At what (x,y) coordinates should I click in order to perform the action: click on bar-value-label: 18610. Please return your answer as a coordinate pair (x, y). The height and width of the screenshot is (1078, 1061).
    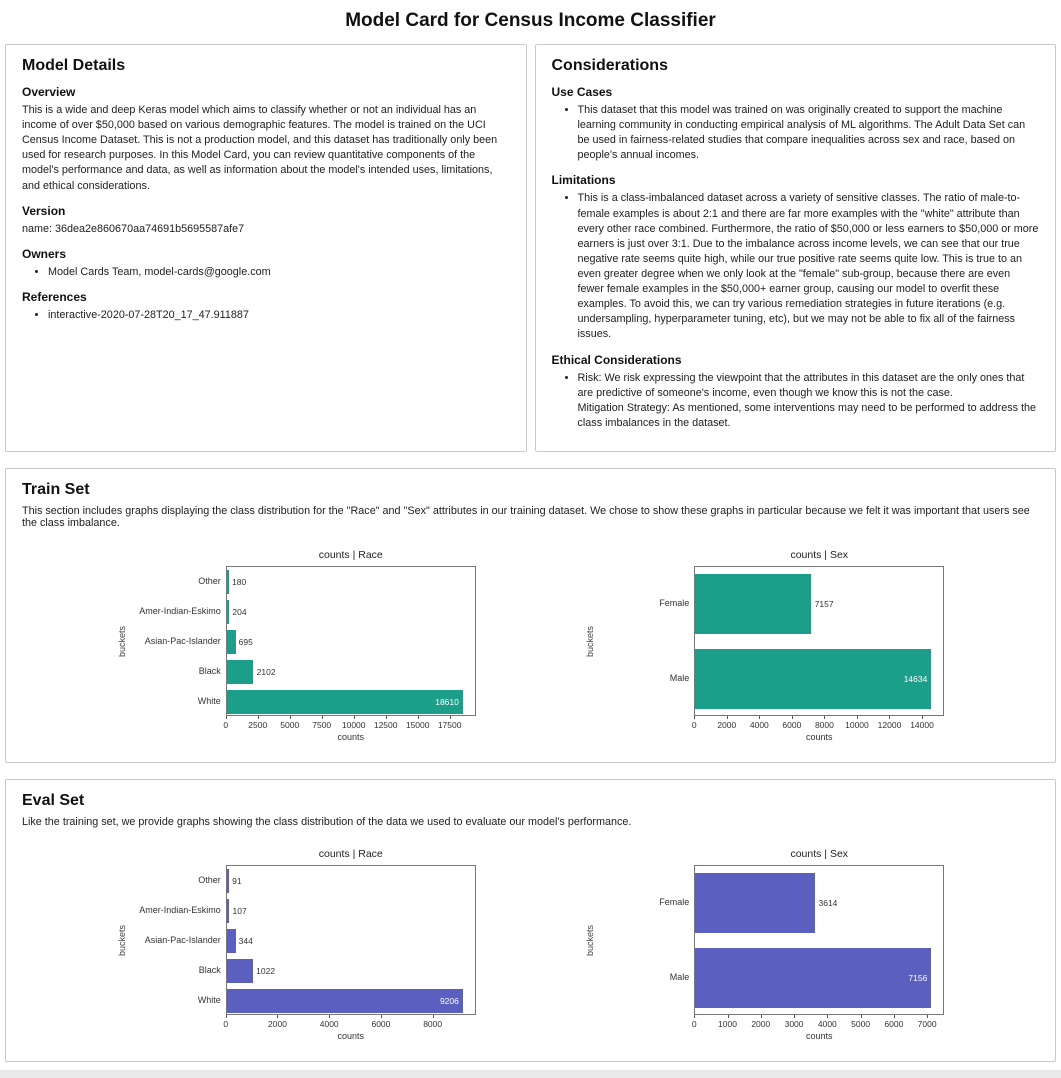
    Looking at the image, I should click on (447, 701).